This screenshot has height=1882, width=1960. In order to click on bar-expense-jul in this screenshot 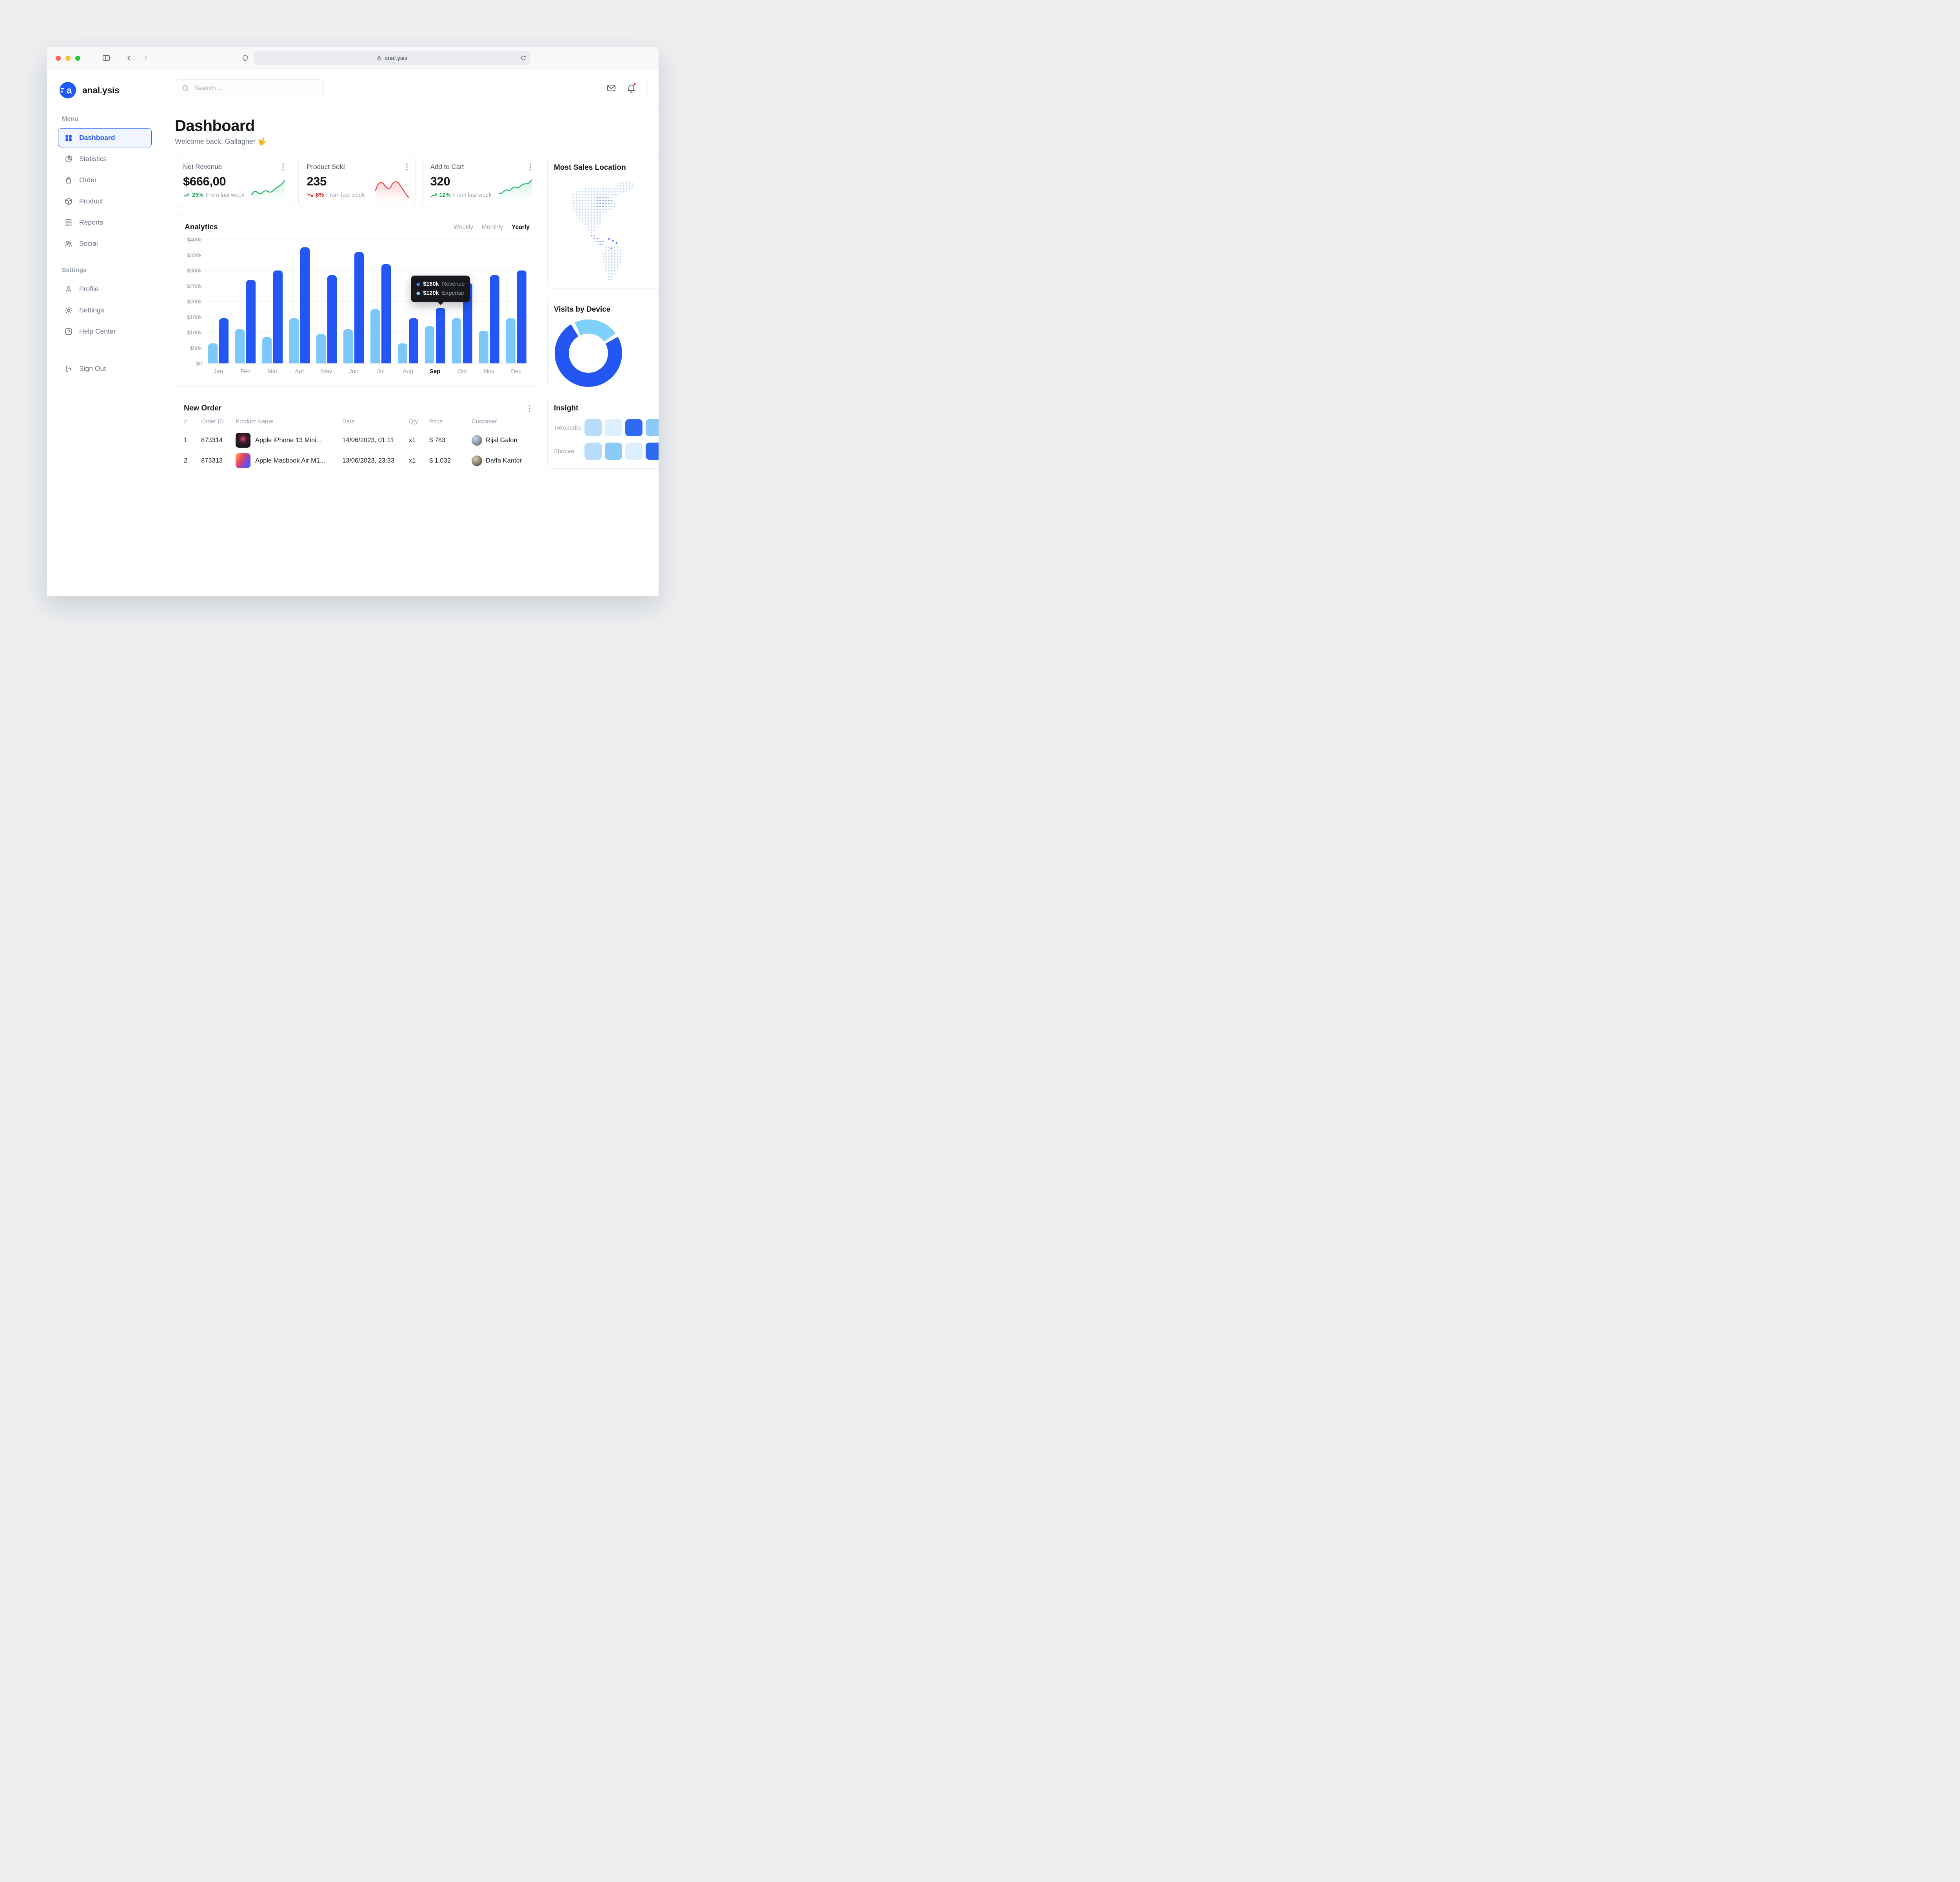, I will do `click(375, 336)`.